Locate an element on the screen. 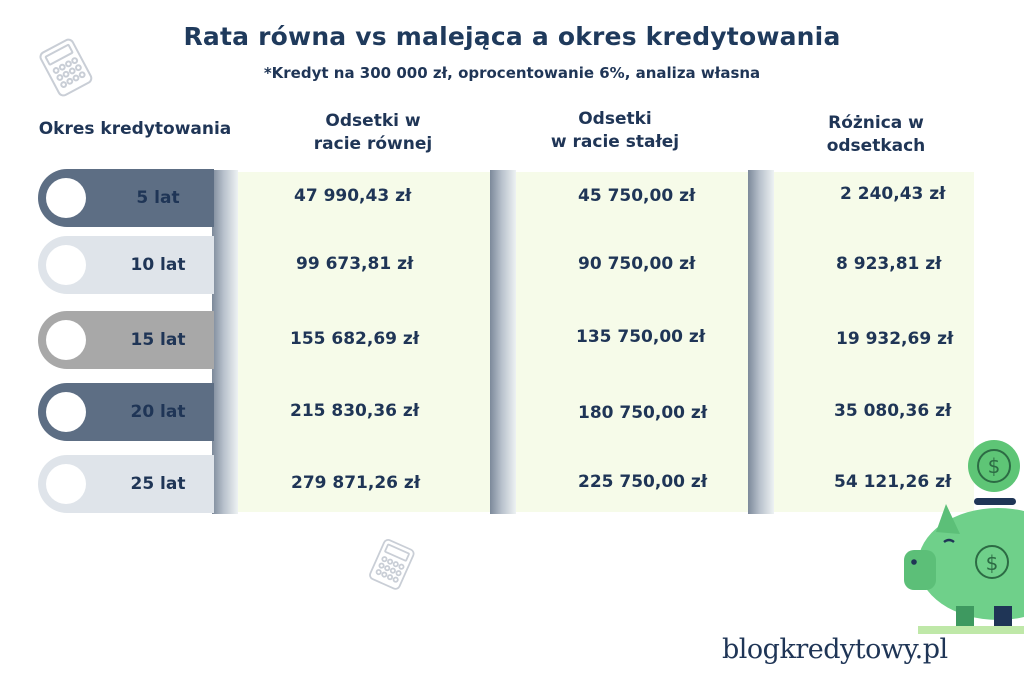  fixed-interest-value: 180 750,00 zł is located at coordinates (643, 413).